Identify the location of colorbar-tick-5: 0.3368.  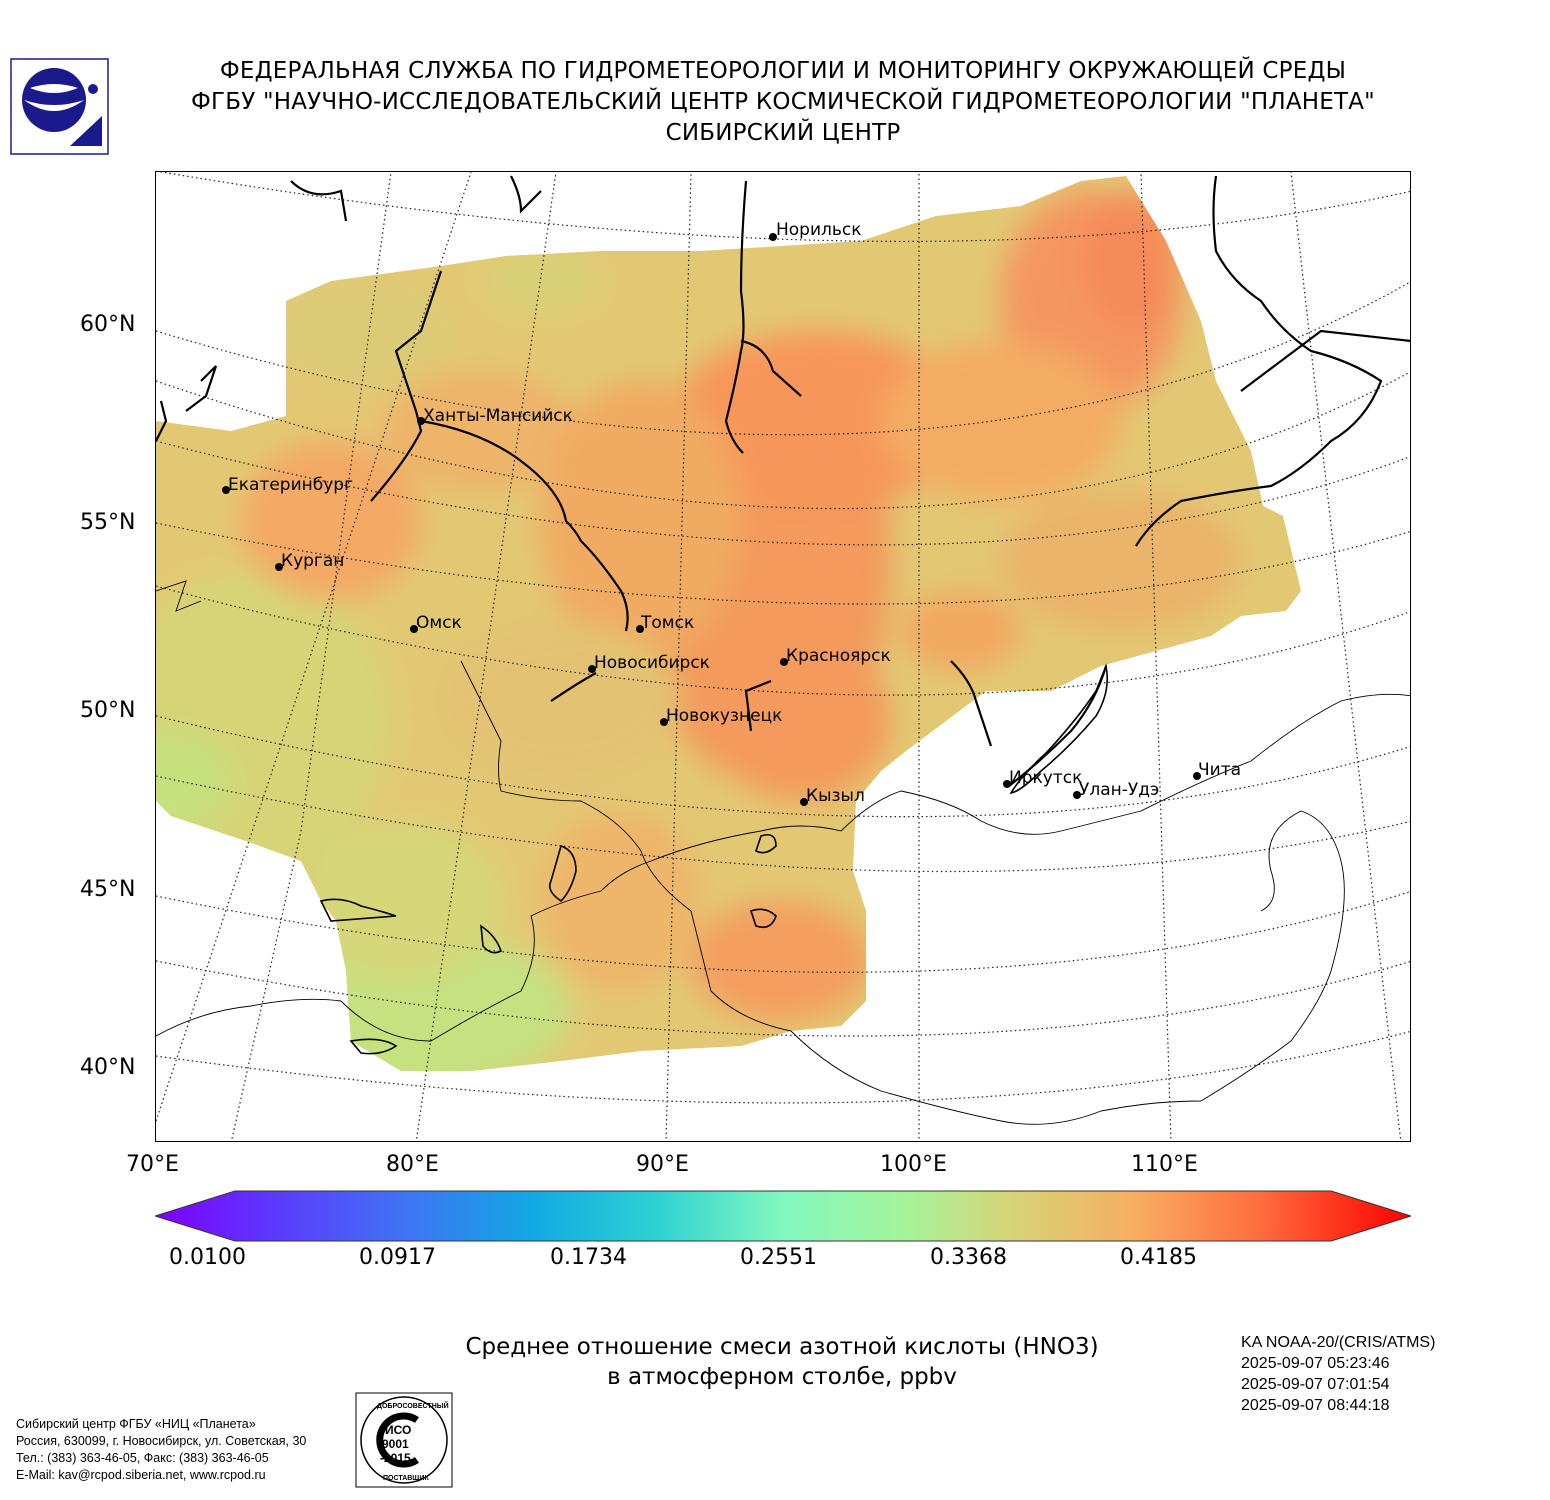
(968, 1257).